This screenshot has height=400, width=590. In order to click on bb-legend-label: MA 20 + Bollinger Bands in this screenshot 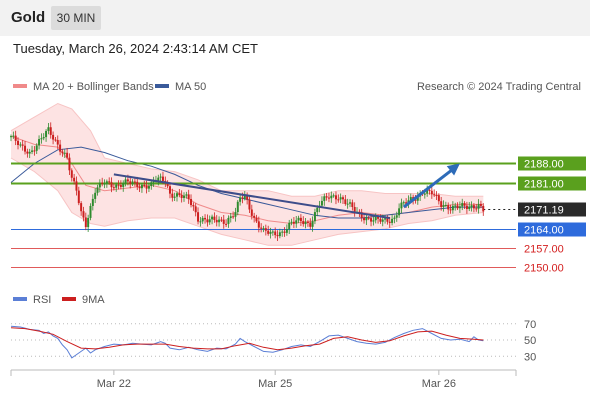, I will do `click(93, 87)`.